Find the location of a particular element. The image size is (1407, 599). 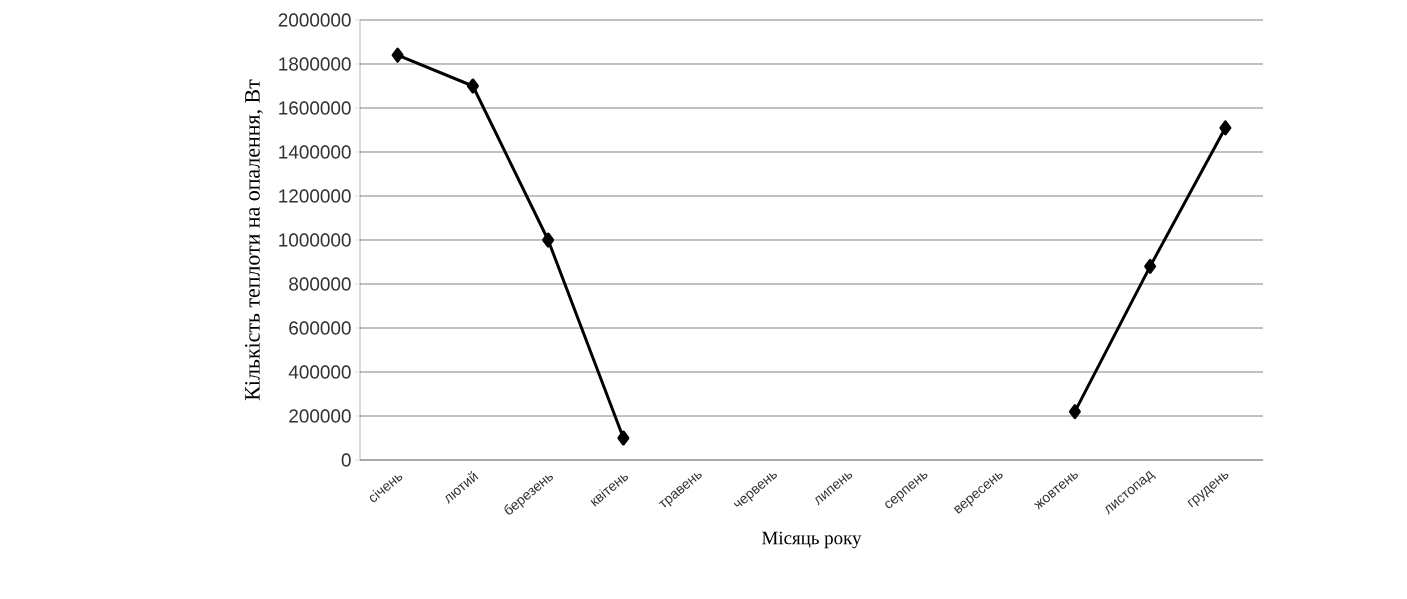

y-tick-label: 0 is located at coordinates (346, 460).